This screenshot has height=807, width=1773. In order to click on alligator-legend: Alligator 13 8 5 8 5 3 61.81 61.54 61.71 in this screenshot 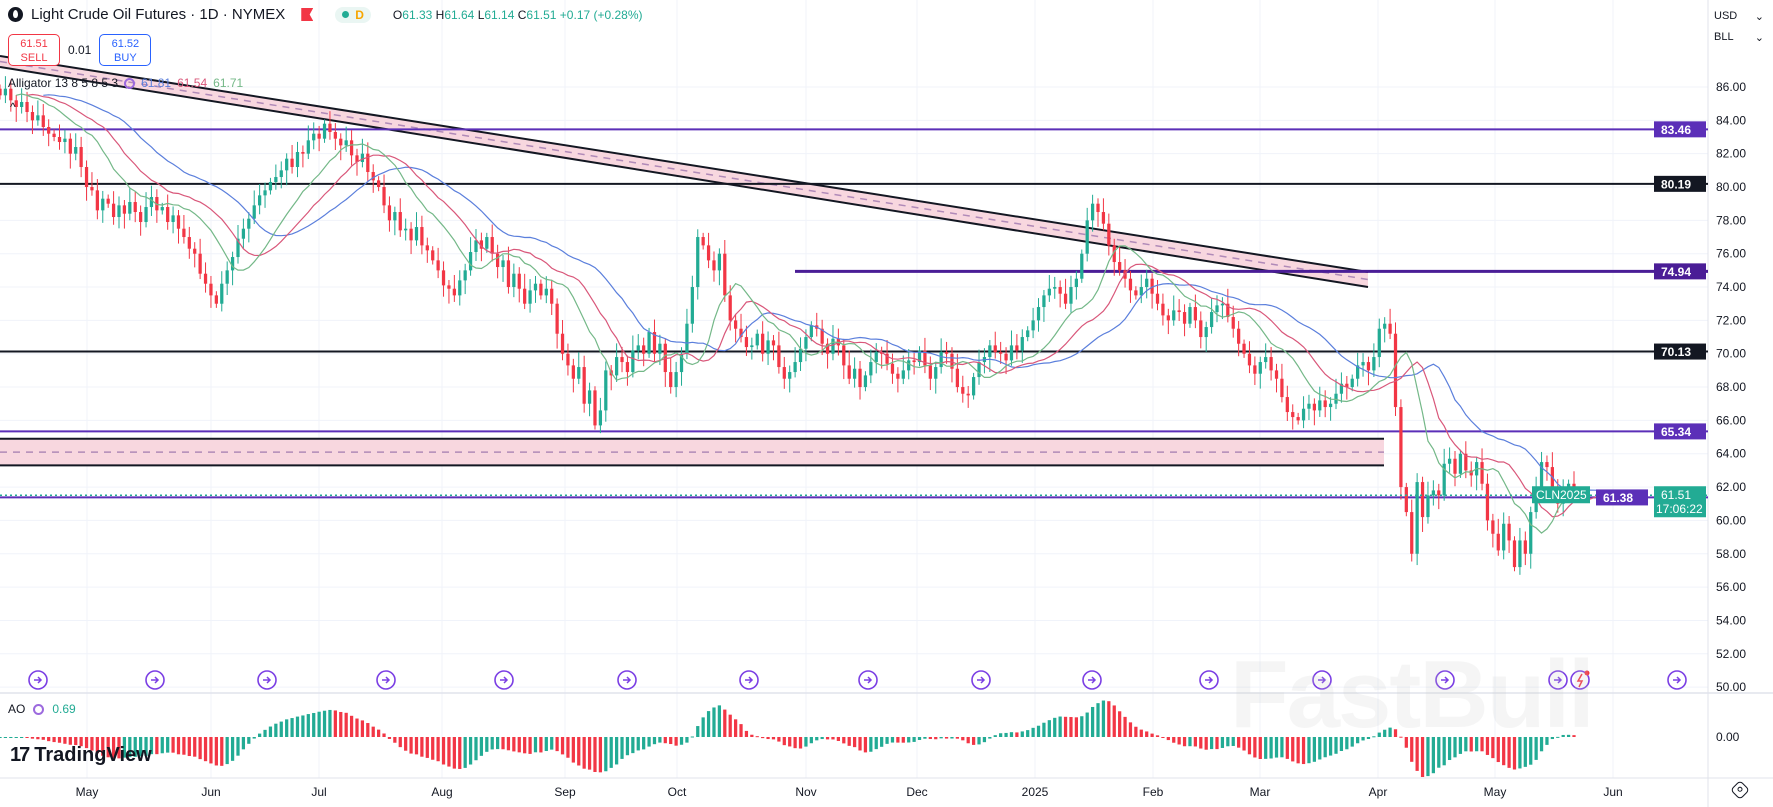, I will do `click(125, 83)`.